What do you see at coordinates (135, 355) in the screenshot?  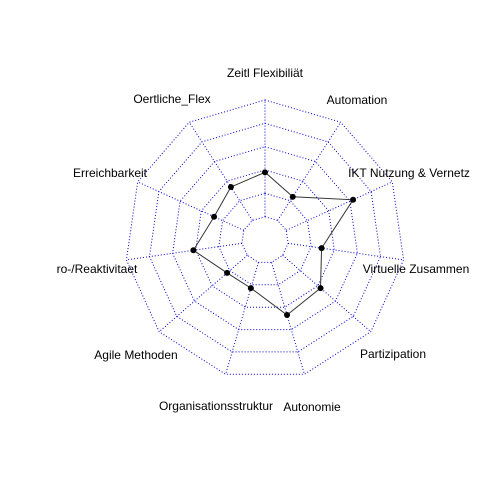 I see `axis-label-7: Agile Methoden` at bounding box center [135, 355].